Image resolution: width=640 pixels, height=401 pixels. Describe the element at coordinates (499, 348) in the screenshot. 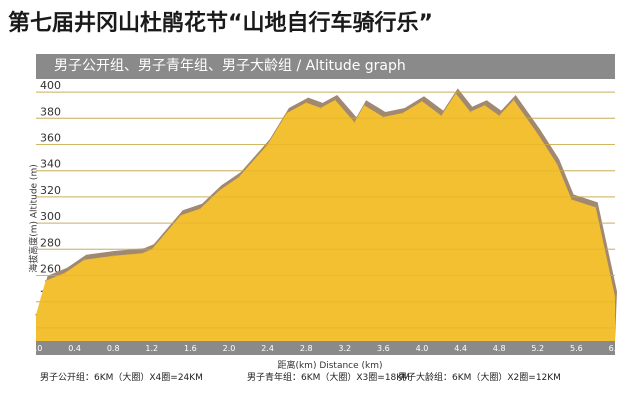

I see `x-tick-label: 4.8` at that location.